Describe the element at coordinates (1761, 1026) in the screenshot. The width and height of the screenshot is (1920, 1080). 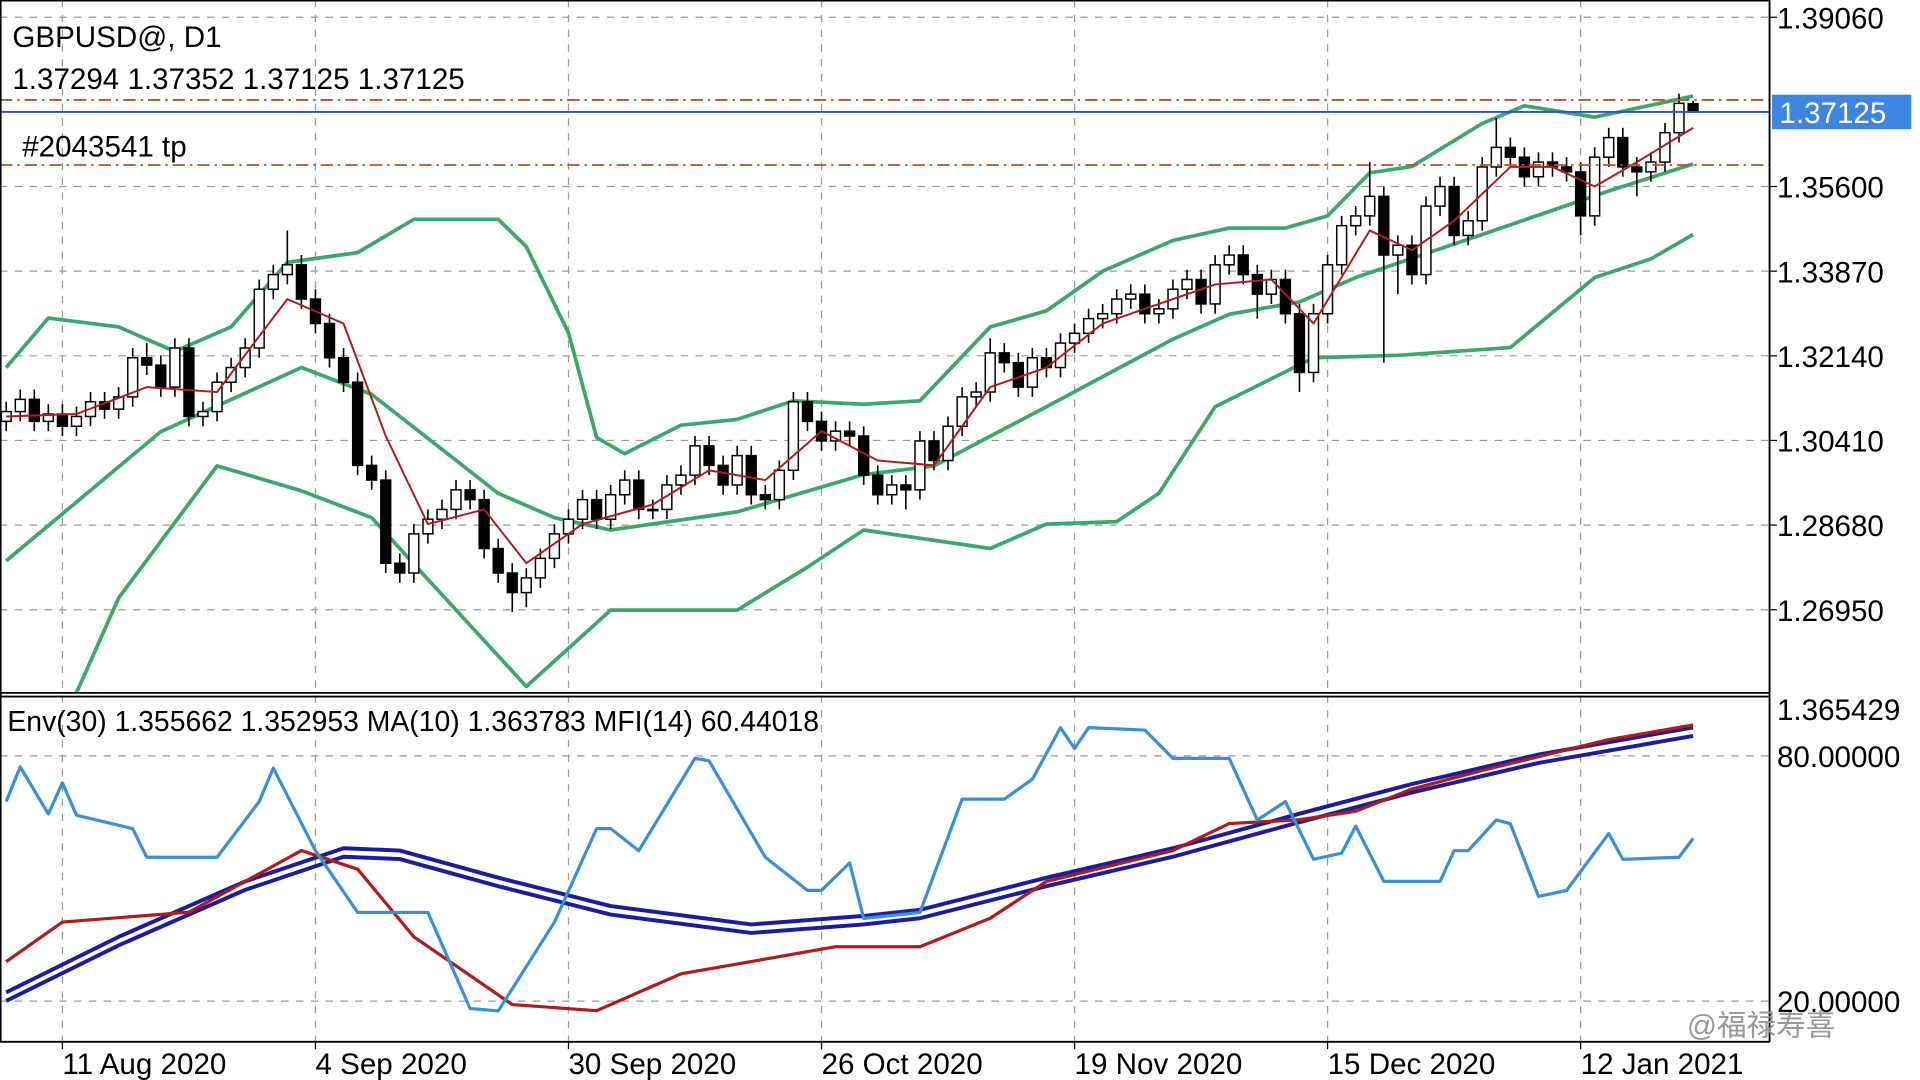
I see `watermark: @福禄寿喜` at that location.